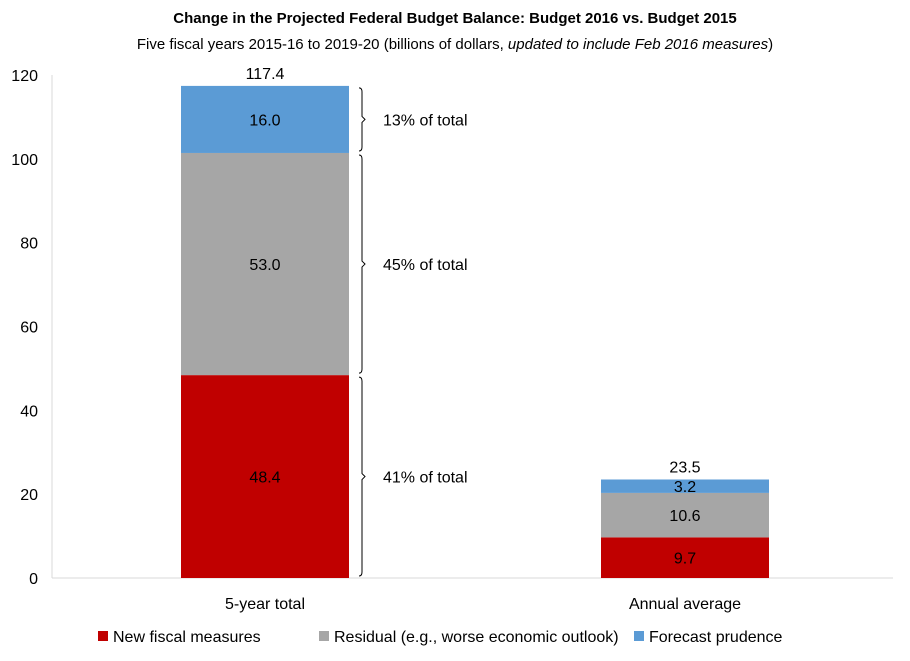  I want to click on annotation-label: 13% of total, so click(425, 120).